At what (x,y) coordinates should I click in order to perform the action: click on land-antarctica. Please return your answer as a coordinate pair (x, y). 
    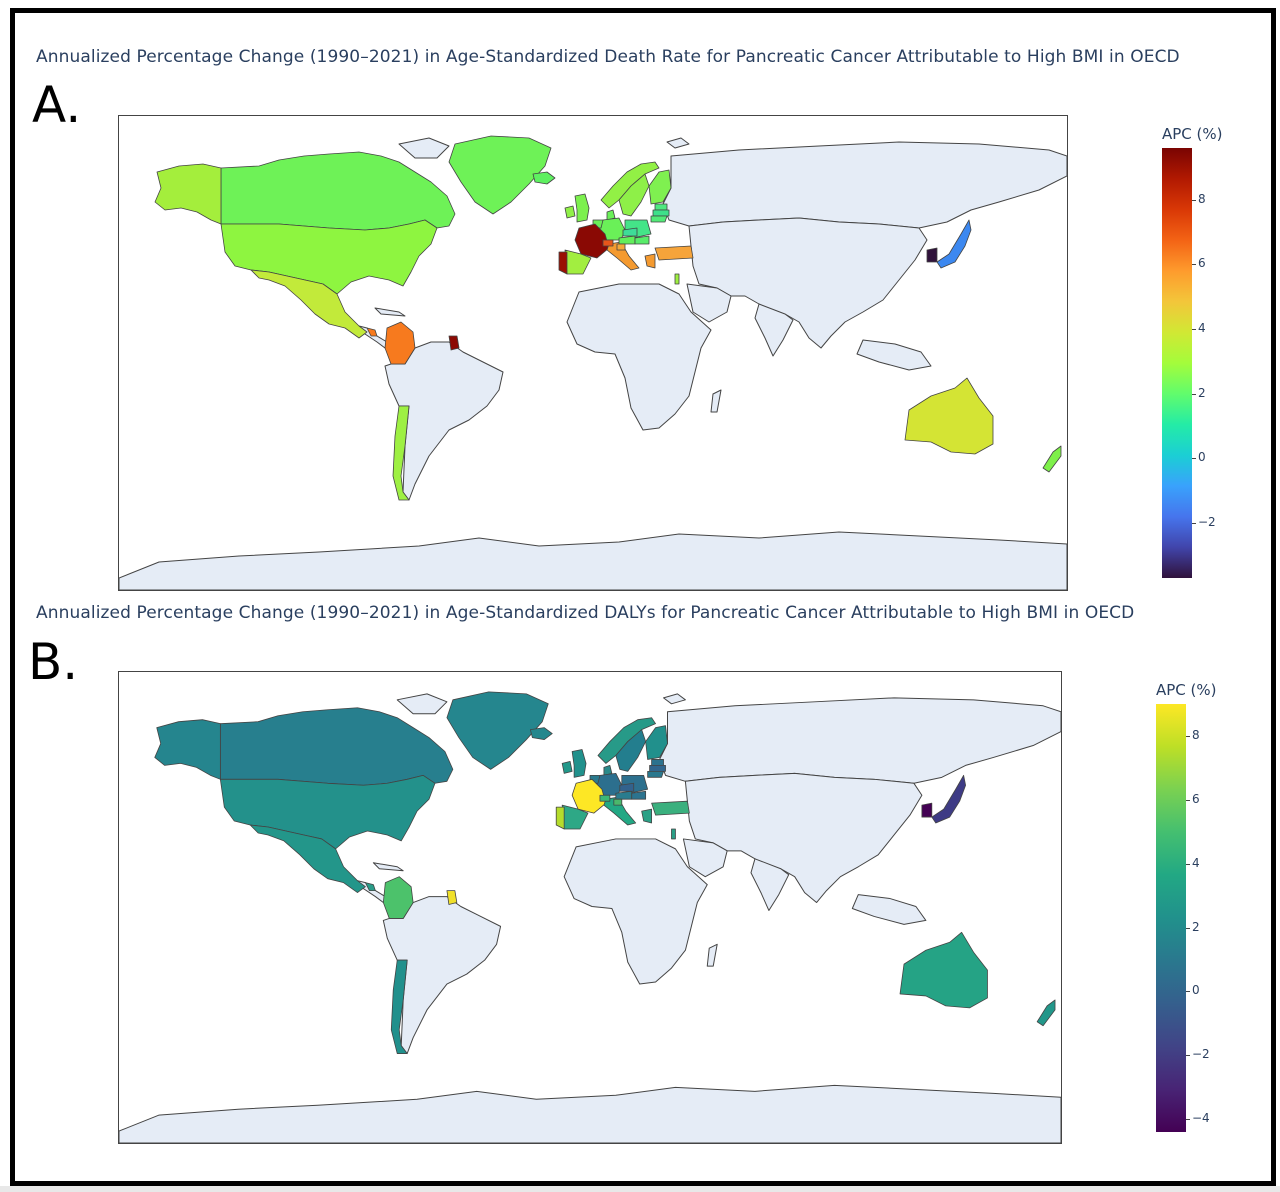
    Looking at the image, I should click on (593, 560).